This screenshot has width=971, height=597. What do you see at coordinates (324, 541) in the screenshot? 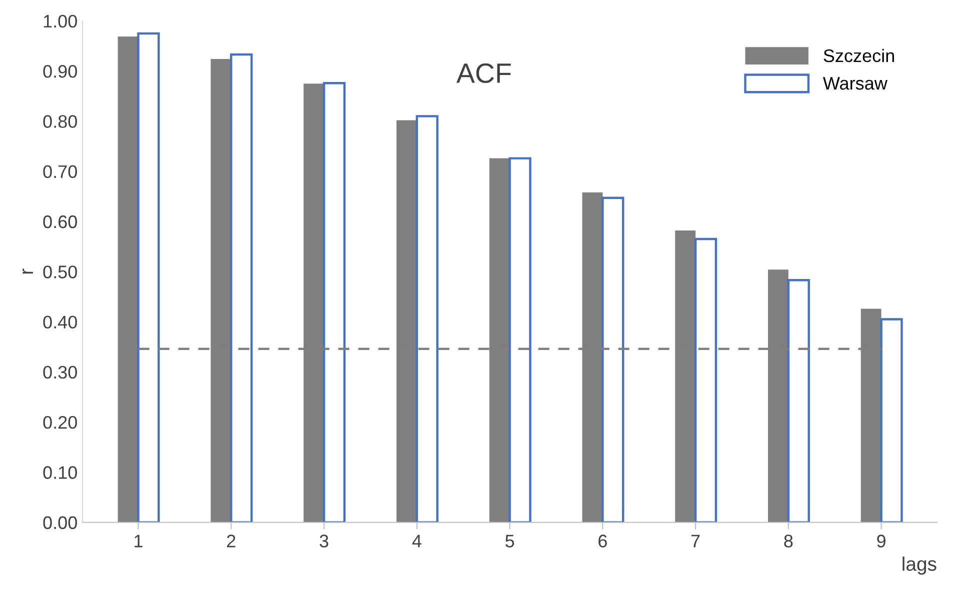
I see `x-tick-label: 3` at bounding box center [324, 541].